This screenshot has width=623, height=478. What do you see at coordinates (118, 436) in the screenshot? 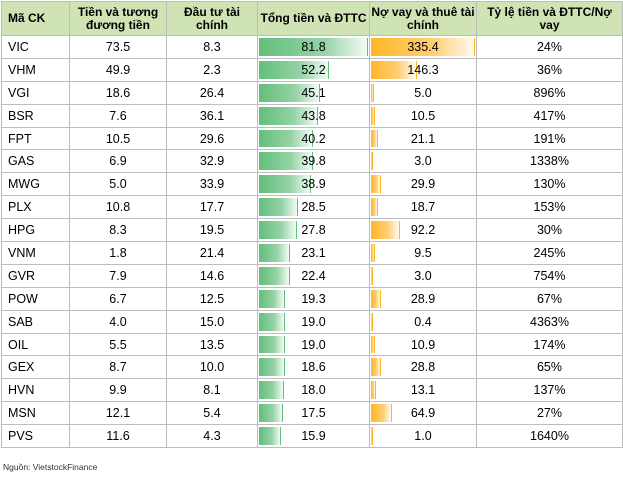
I see `cash-value: 11.6` at bounding box center [118, 436].